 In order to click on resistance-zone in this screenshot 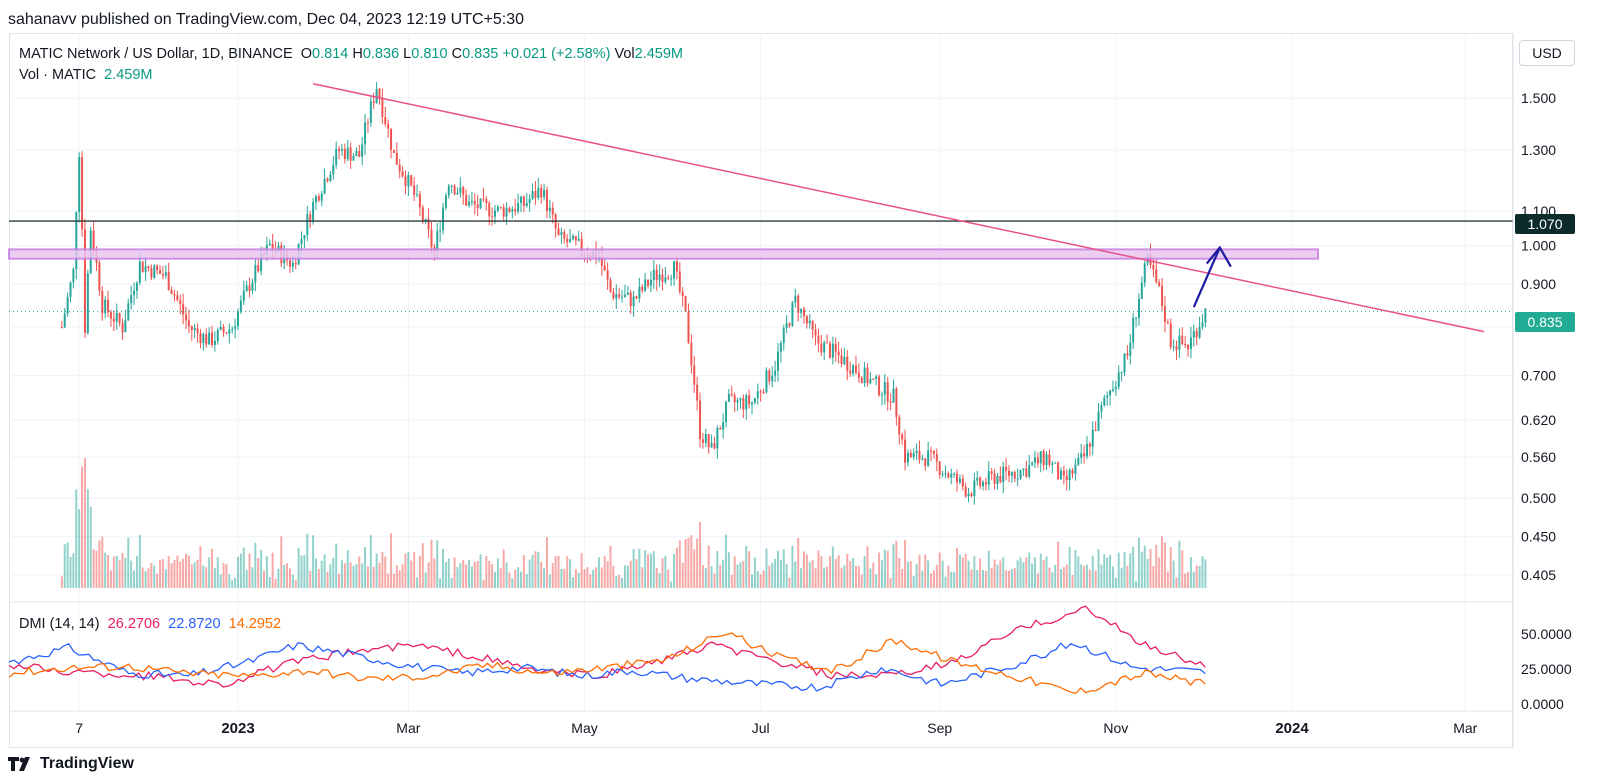, I will do `click(663, 254)`.